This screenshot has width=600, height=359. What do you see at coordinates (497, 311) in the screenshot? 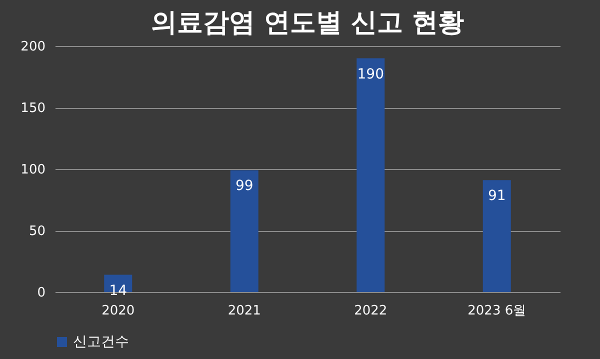
I see `x-tick-label: 2023 6월` at bounding box center [497, 311].